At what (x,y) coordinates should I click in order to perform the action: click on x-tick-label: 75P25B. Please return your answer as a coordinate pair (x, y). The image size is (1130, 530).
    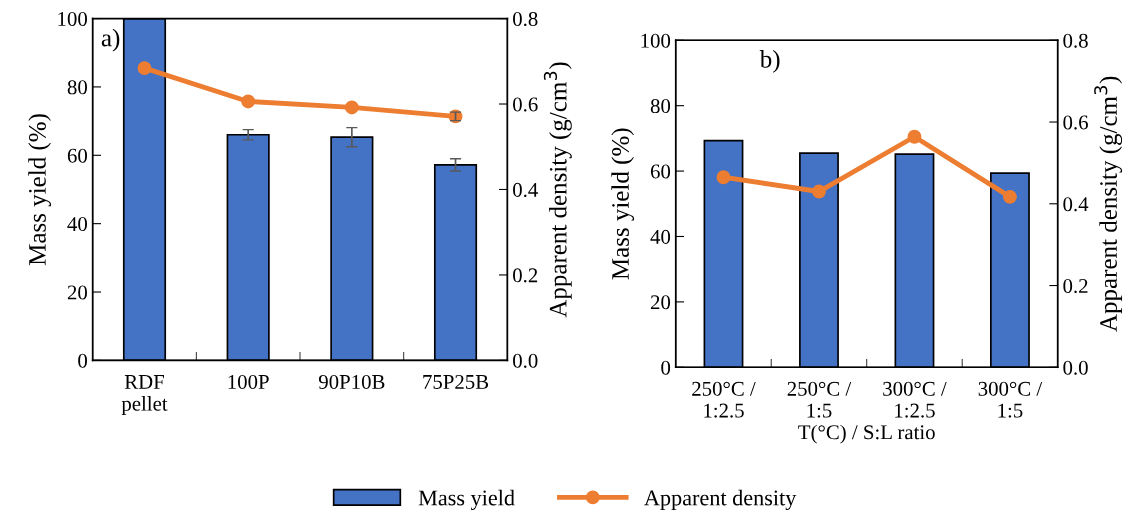
    Looking at the image, I should click on (456, 381).